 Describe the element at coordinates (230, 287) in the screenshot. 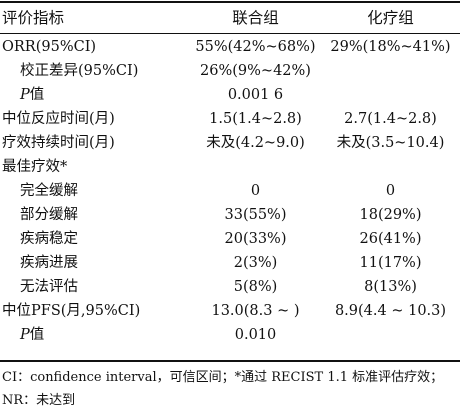

I see `table-row: 无法评估 5(8%) 8(13%)` at that location.